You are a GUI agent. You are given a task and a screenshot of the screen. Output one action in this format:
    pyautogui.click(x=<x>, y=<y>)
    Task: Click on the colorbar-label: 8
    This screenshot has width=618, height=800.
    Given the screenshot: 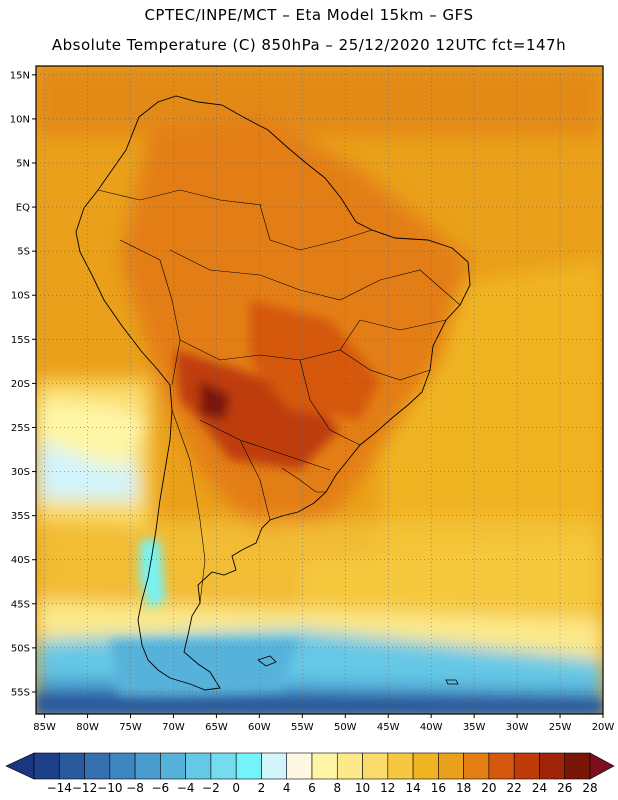 What is the action you would take?
    pyautogui.click(x=337, y=788)
    